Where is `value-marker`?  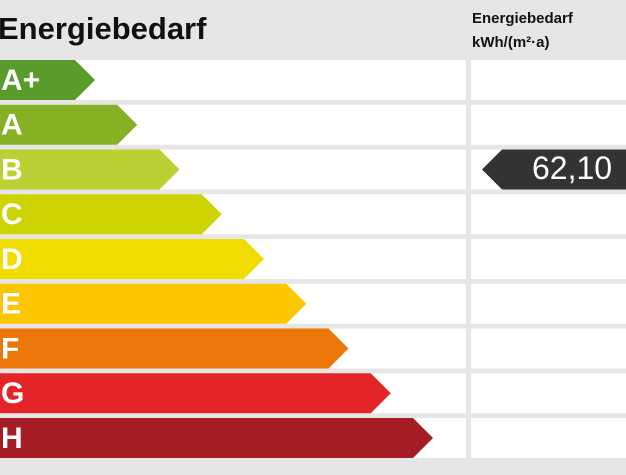
value-marker is located at coordinates (554, 169).